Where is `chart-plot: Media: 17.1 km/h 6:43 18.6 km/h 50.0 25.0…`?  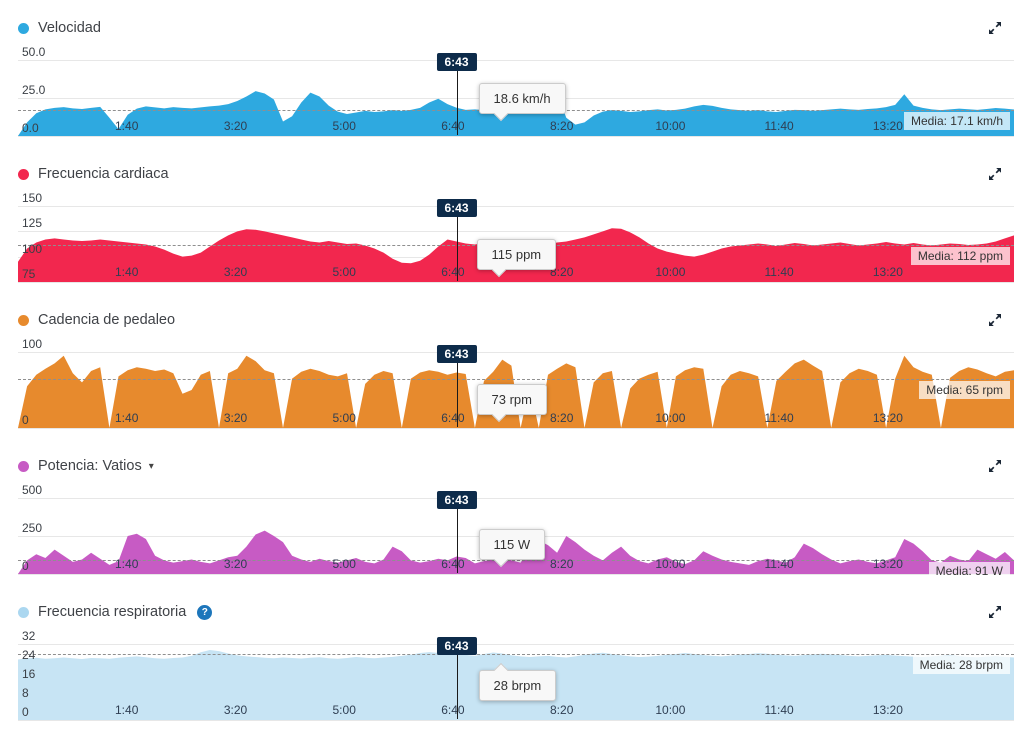 chart-plot: Media: 17.1 km/h 6:43 18.6 km/h 50.0 25.0… is located at coordinates (516, 91).